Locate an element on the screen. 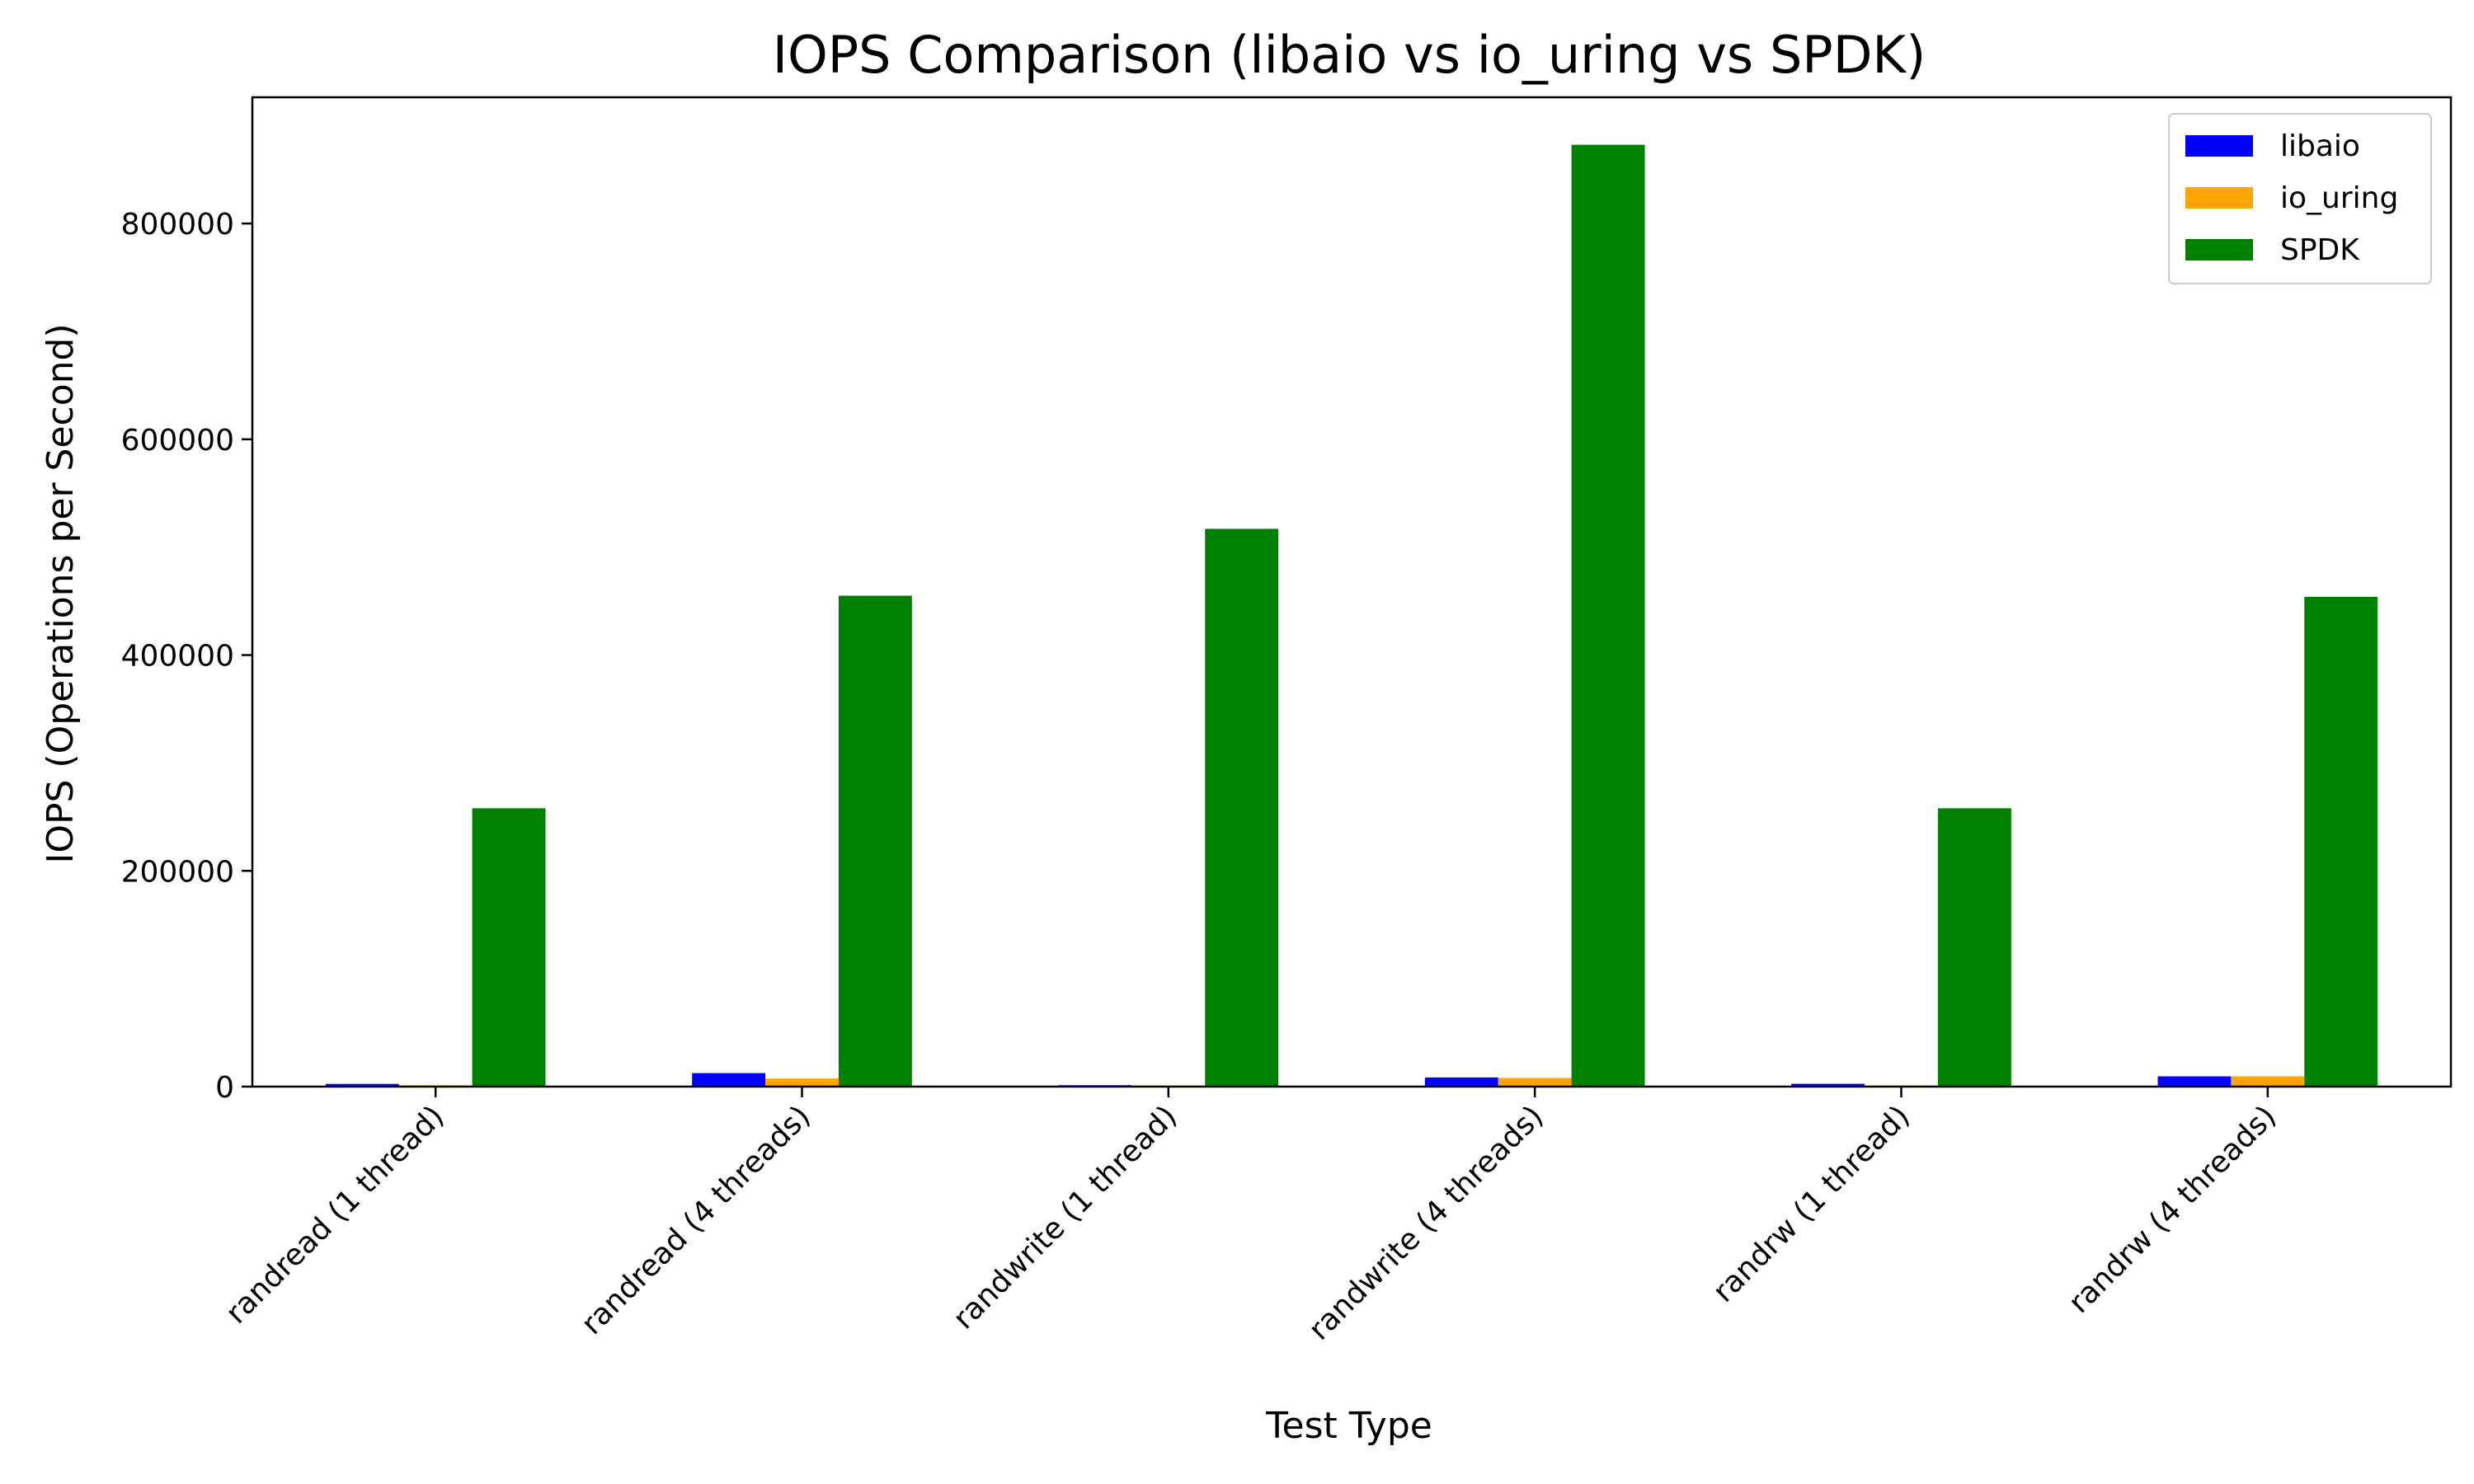  legend-swatch-io_uring is located at coordinates (2219, 198).